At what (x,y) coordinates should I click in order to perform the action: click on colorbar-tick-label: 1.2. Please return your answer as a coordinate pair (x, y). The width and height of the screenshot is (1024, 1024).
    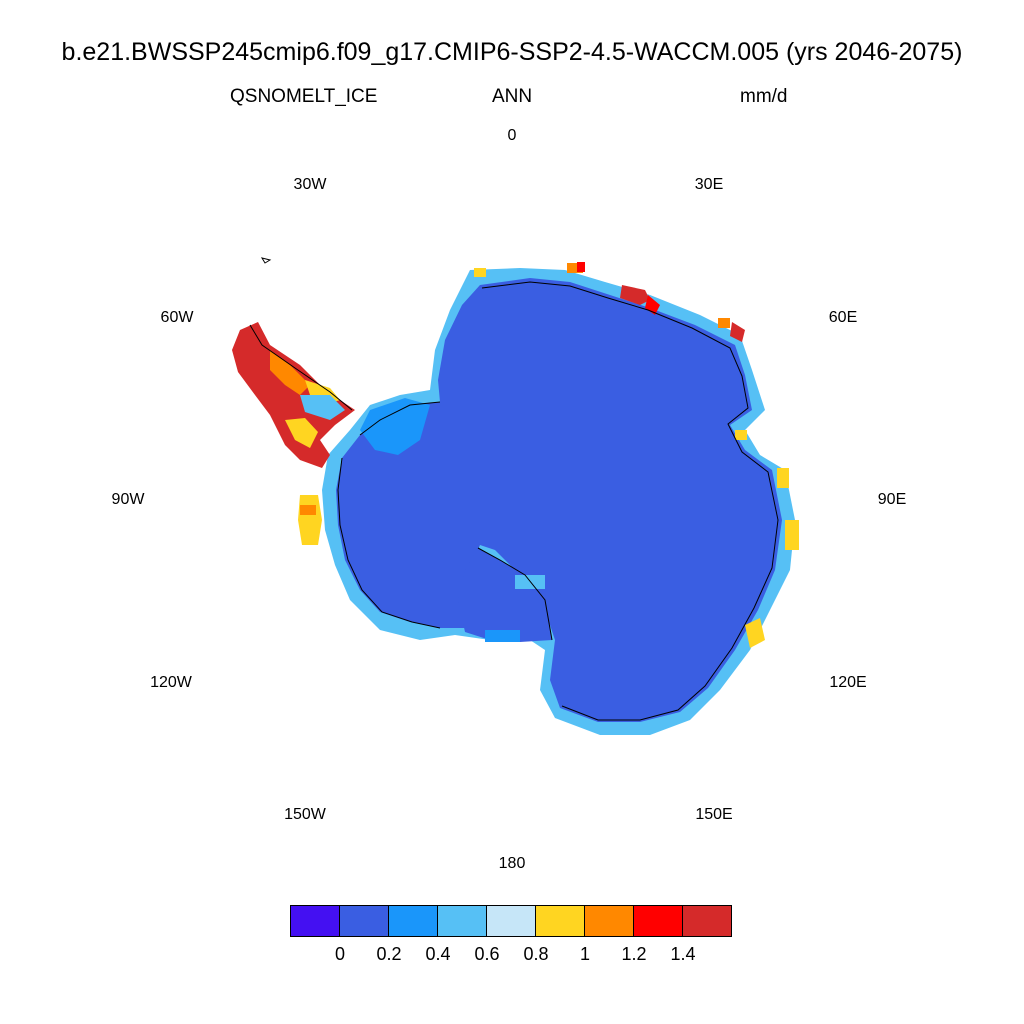
    Looking at the image, I should click on (634, 954).